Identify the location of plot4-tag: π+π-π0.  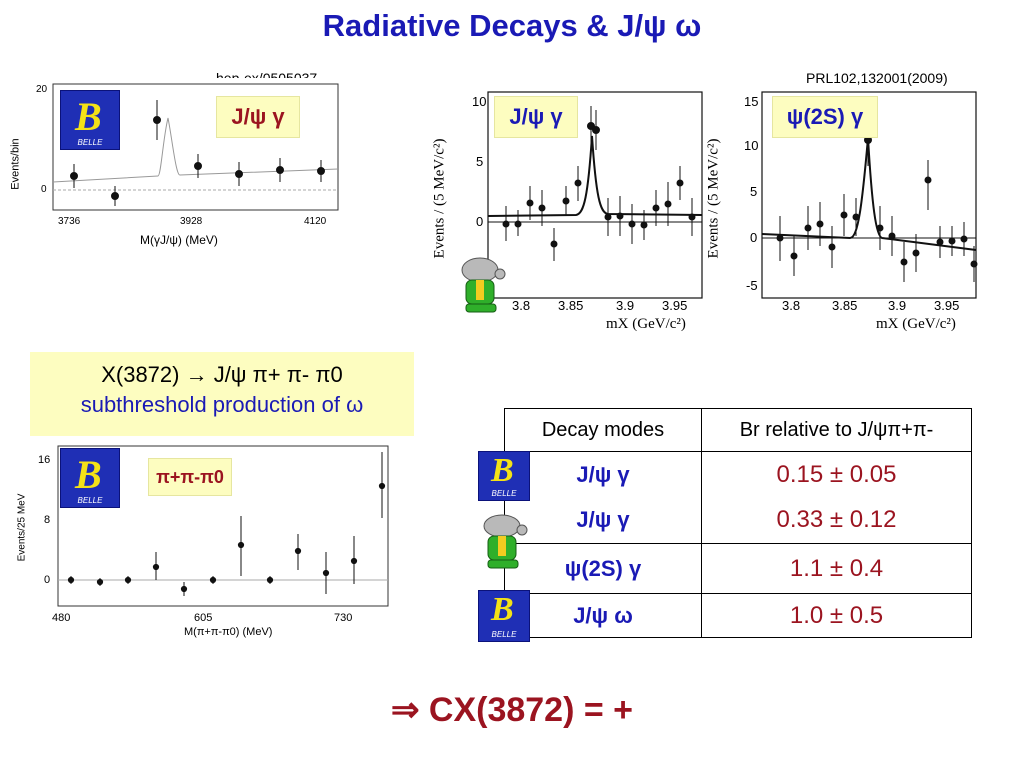
(190, 477).